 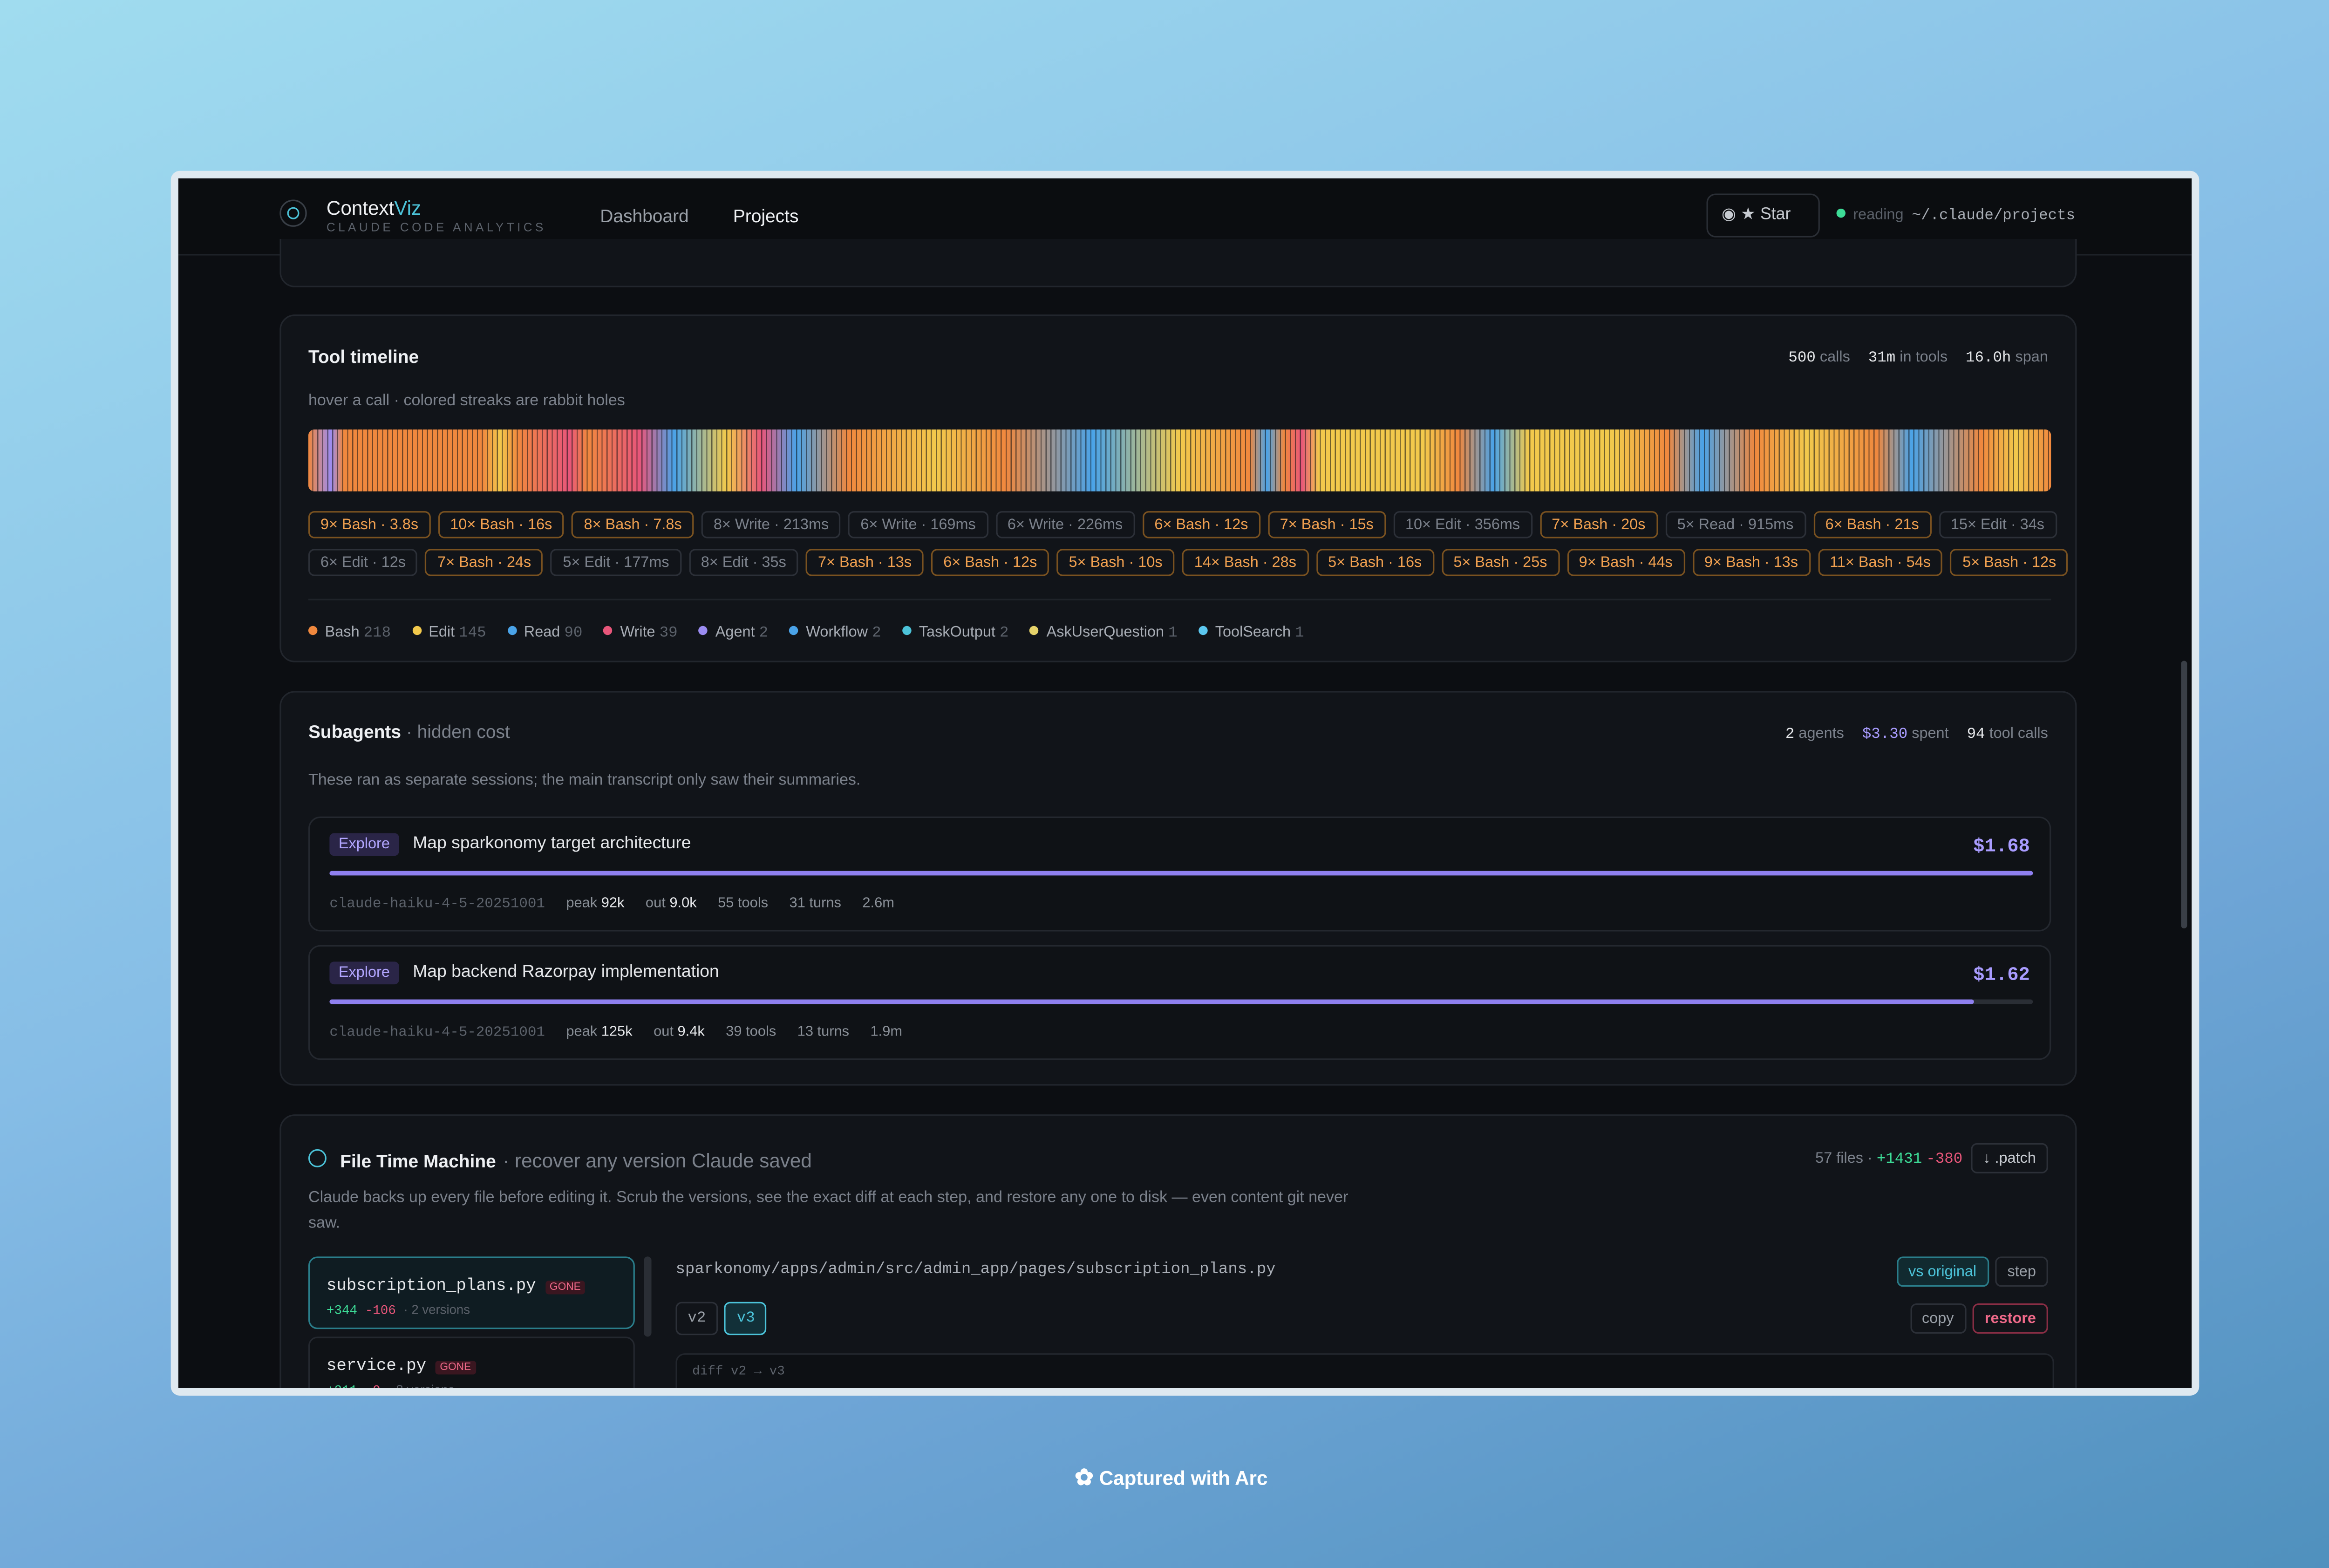 What do you see at coordinates (431, 1286) in the screenshot?
I see `file-name: subscription_plans.py` at bounding box center [431, 1286].